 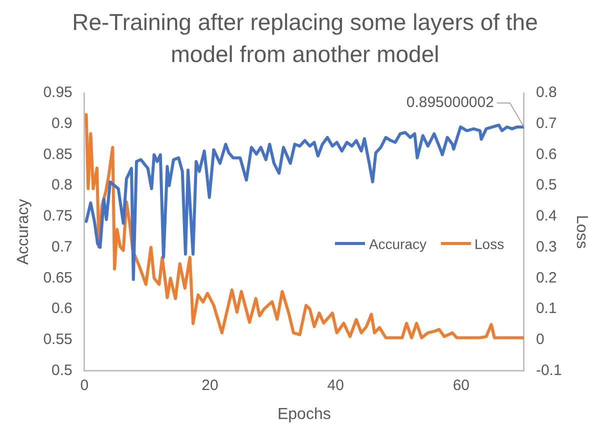 I want to click on x-axis-title: Epochs, so click(x=304, y=414).